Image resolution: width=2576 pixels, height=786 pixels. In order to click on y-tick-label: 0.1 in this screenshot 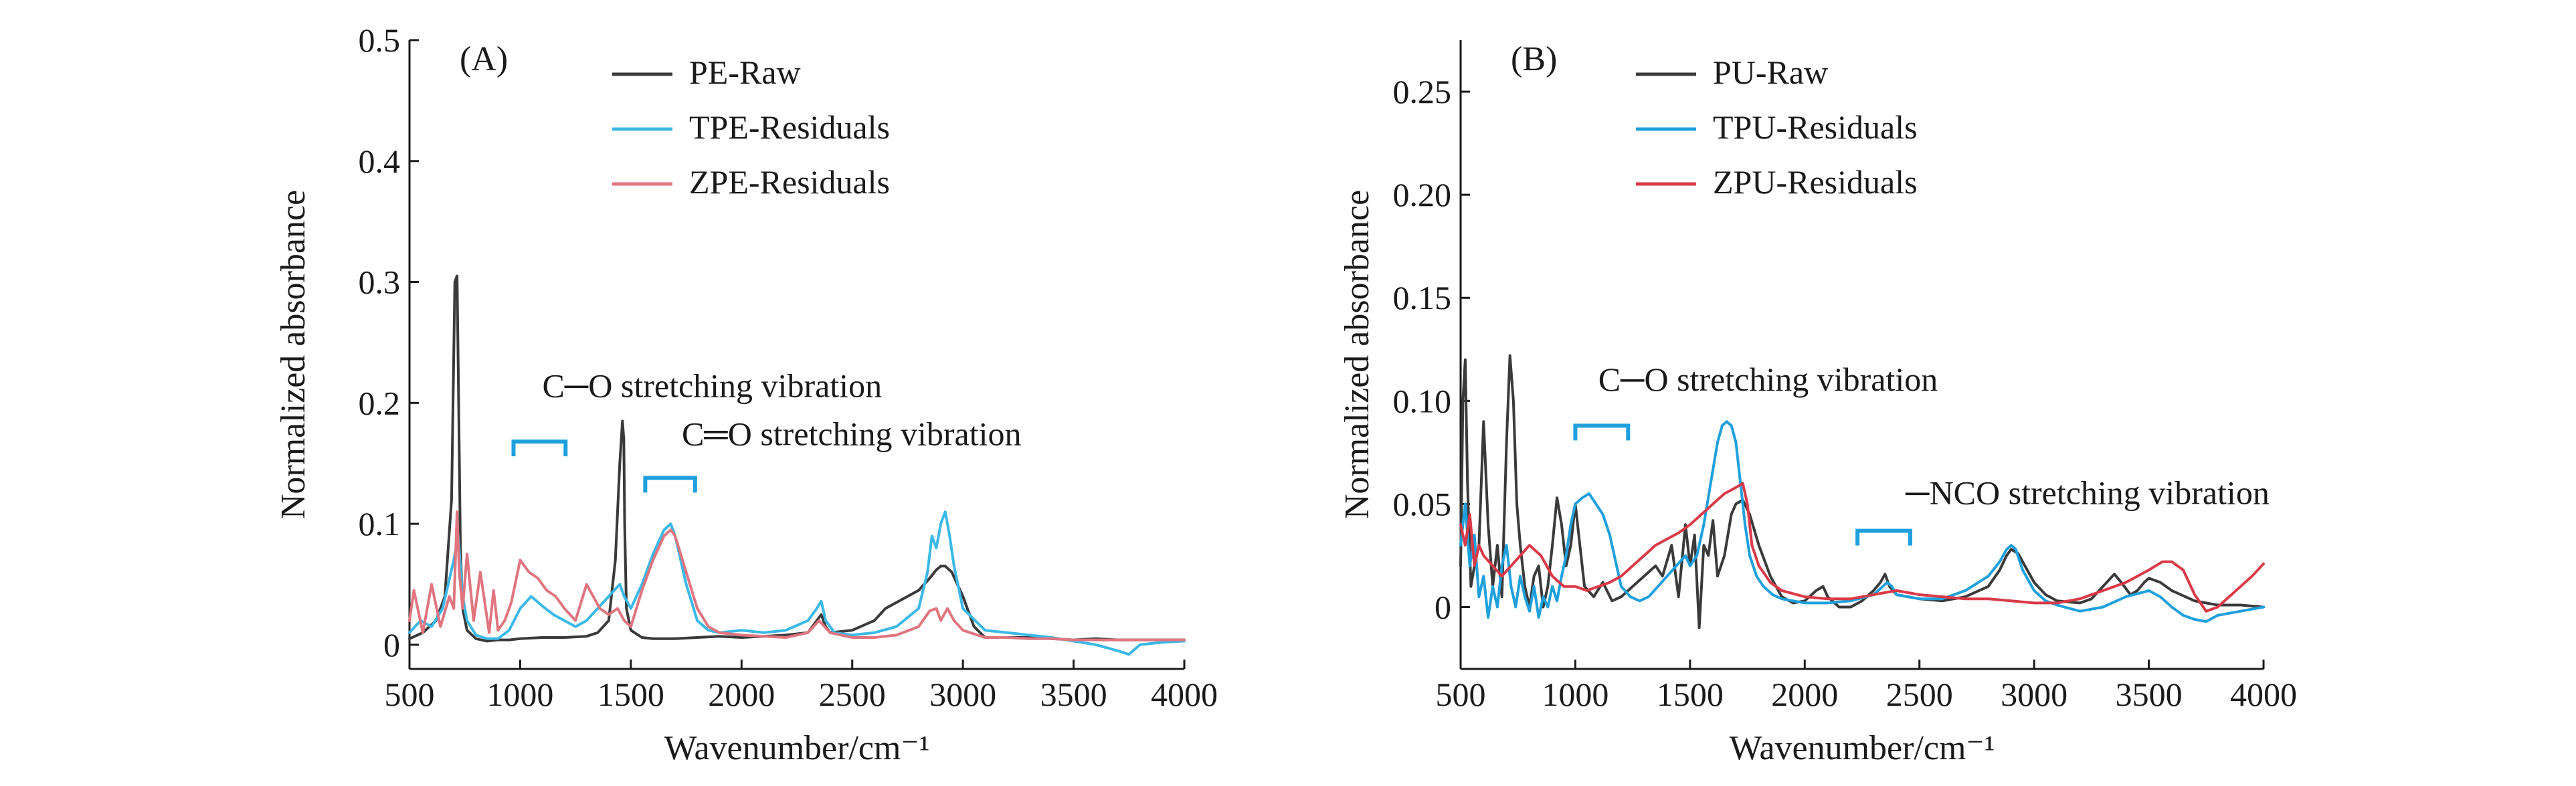, I will do `click(380, 524)`.